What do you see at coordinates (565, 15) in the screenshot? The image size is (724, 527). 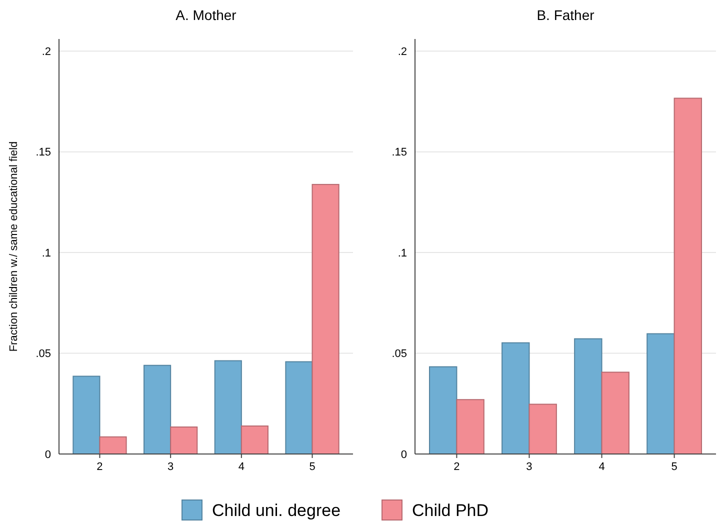 I see `chart-title: B. Father` at bounding box center [565, 15].